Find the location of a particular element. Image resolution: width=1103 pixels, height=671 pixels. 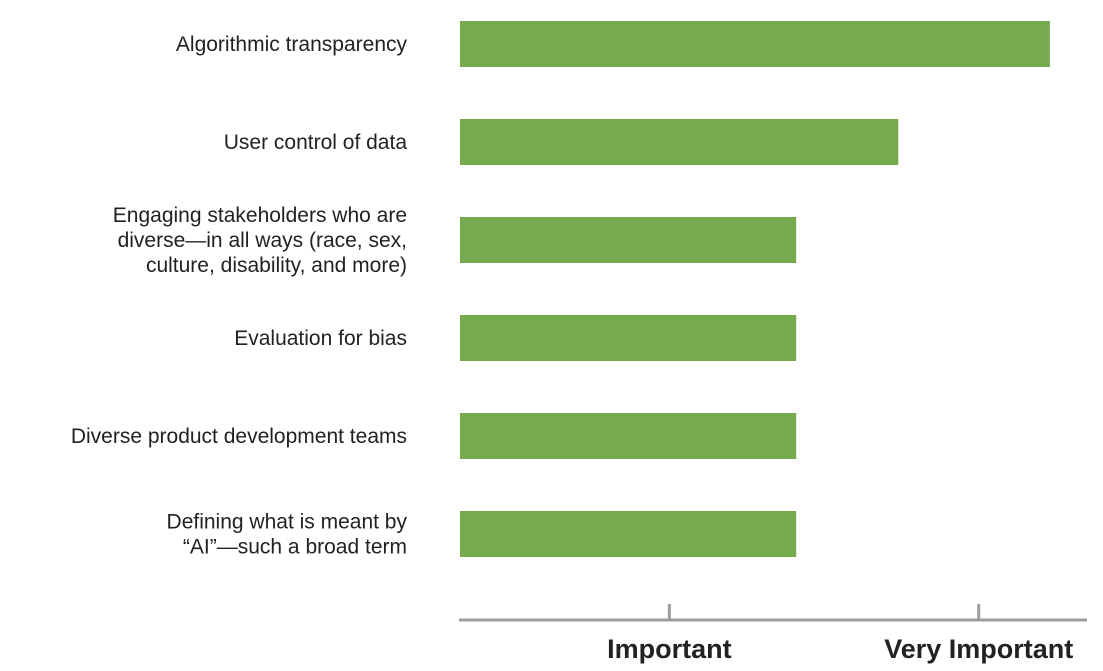

category-label: Diverse product development teams is located at coordinates (239, 436).